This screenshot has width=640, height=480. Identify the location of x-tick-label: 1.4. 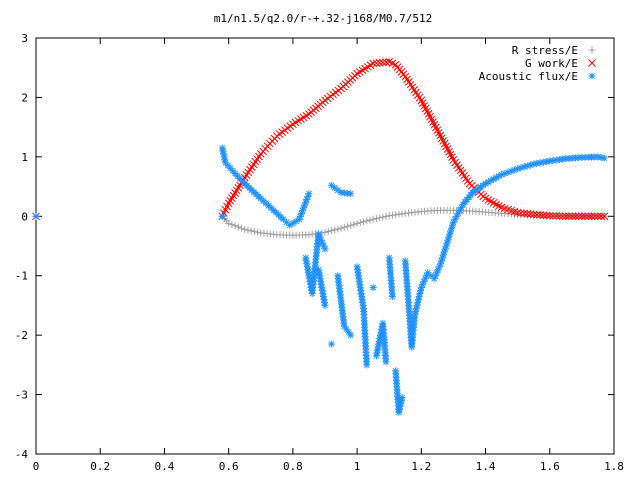
(486, 466).